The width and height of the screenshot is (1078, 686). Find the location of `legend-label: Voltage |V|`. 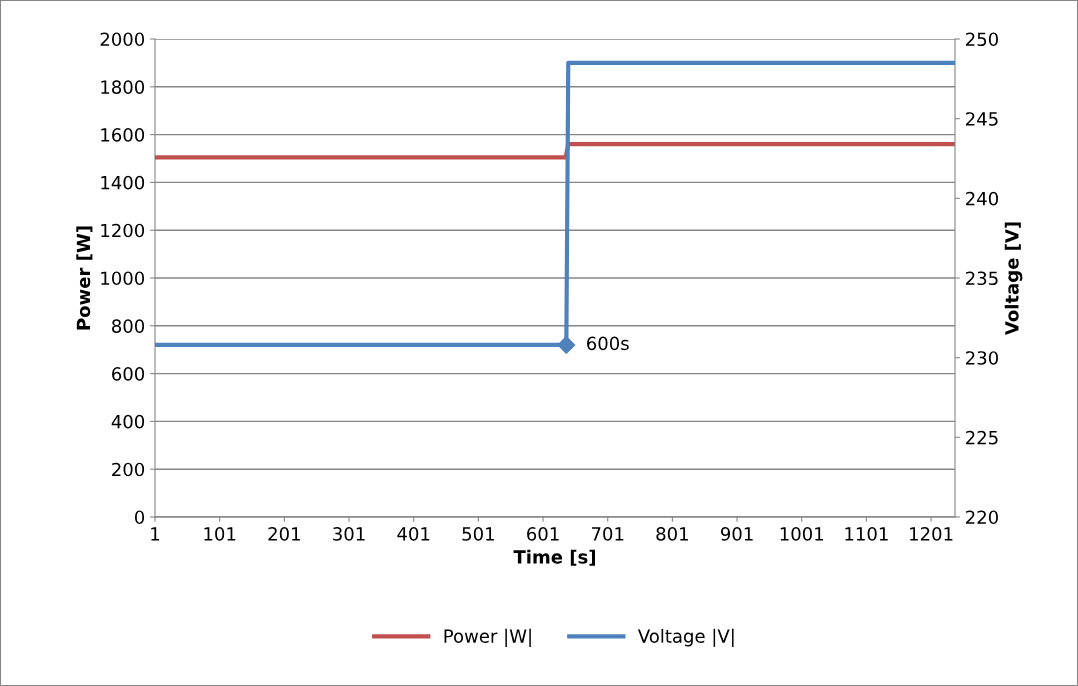

legend-label: Voltage |V| is located at coordinates (685, 637).